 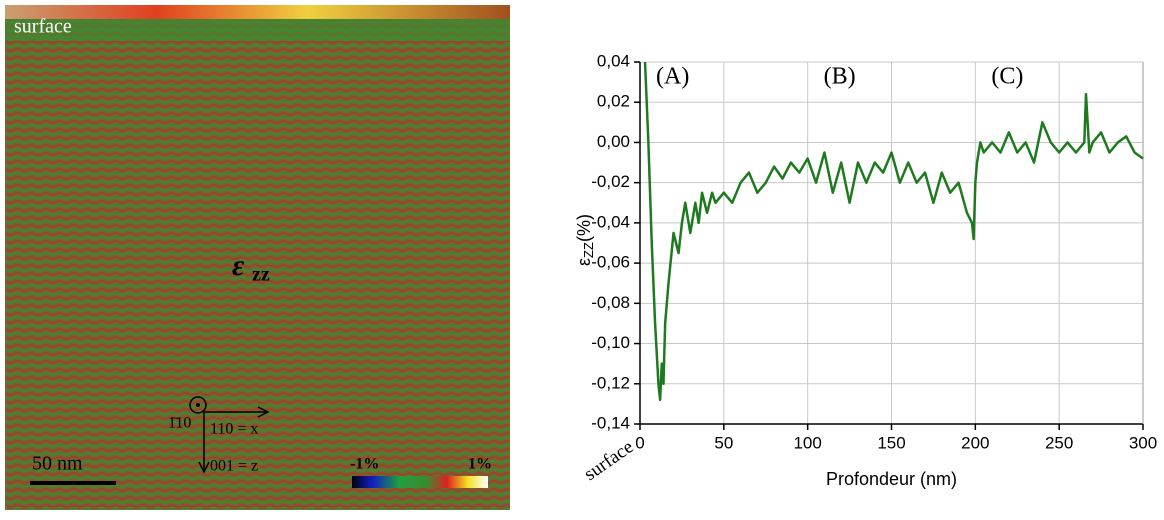 What do you see at coordinates (234, 466) in the screenshot?
I see `axis-z-label: 001 = z` at bounding box center [234, 466].